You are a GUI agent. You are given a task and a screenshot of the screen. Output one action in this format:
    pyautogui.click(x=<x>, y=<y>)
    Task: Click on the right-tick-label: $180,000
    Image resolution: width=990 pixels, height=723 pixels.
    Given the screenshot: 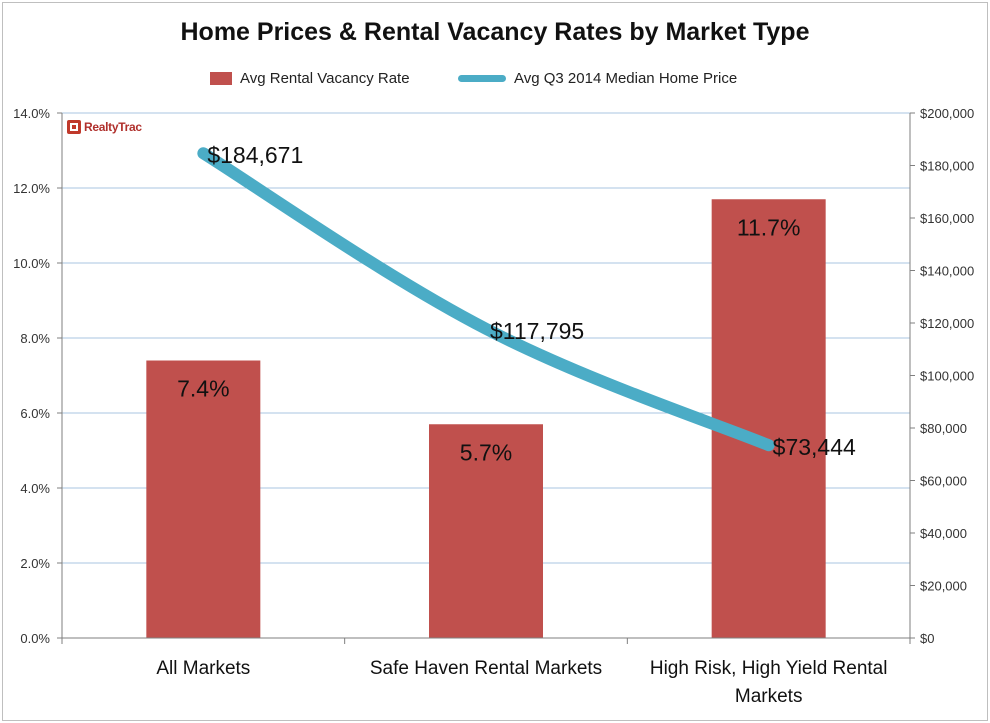 What is the action you would take?
    pyautogui.click(x=947, y=166)
    